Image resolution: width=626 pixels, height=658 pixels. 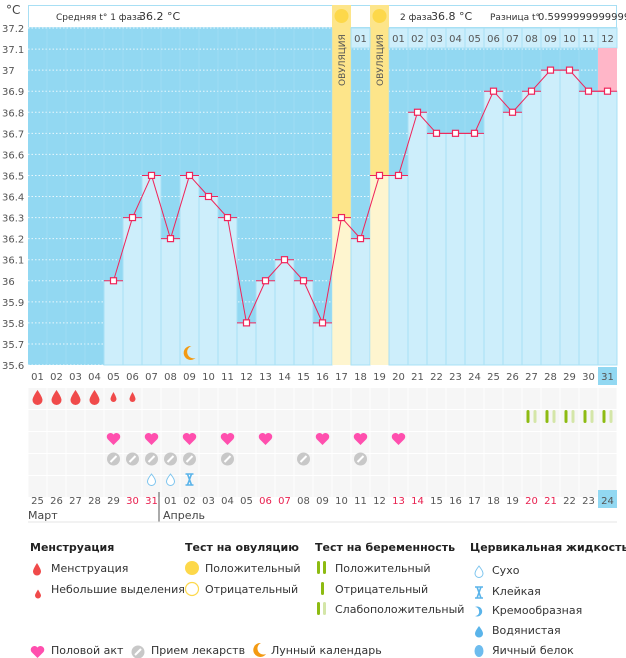 I want to click on y-tick-label: 36.4, so click(x=13, y=198).